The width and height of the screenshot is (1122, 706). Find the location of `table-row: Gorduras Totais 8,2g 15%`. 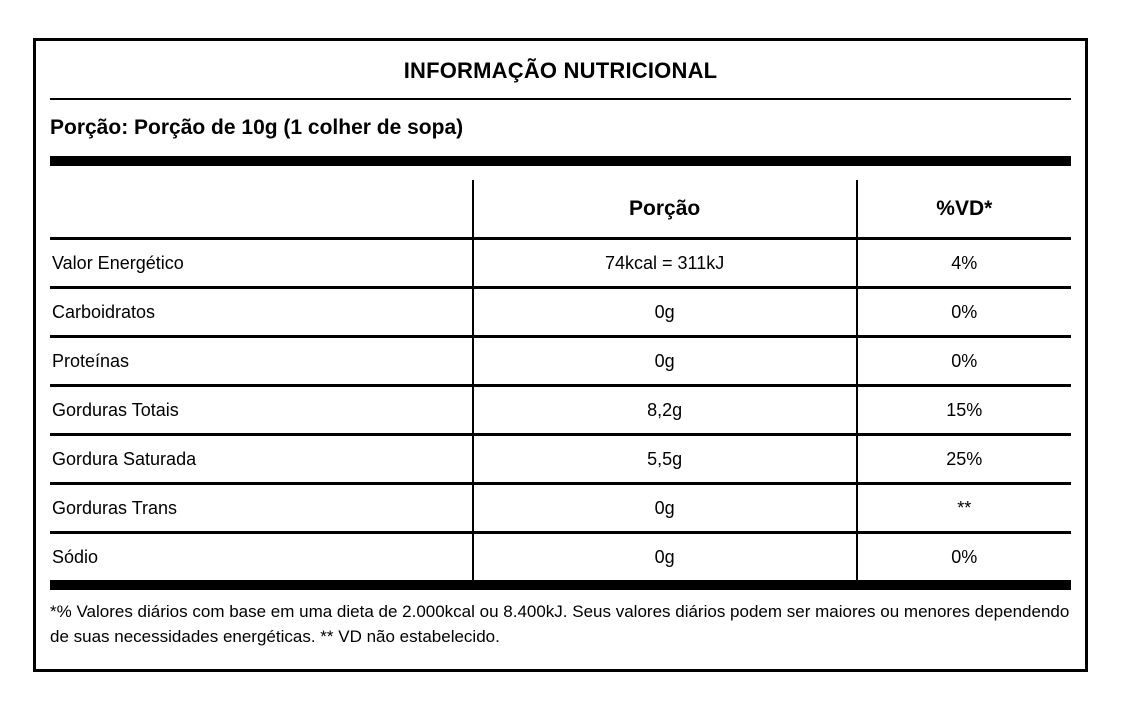

table-row: Gorduras Totais 8,2g 15% is located at coordinates (560, 410).